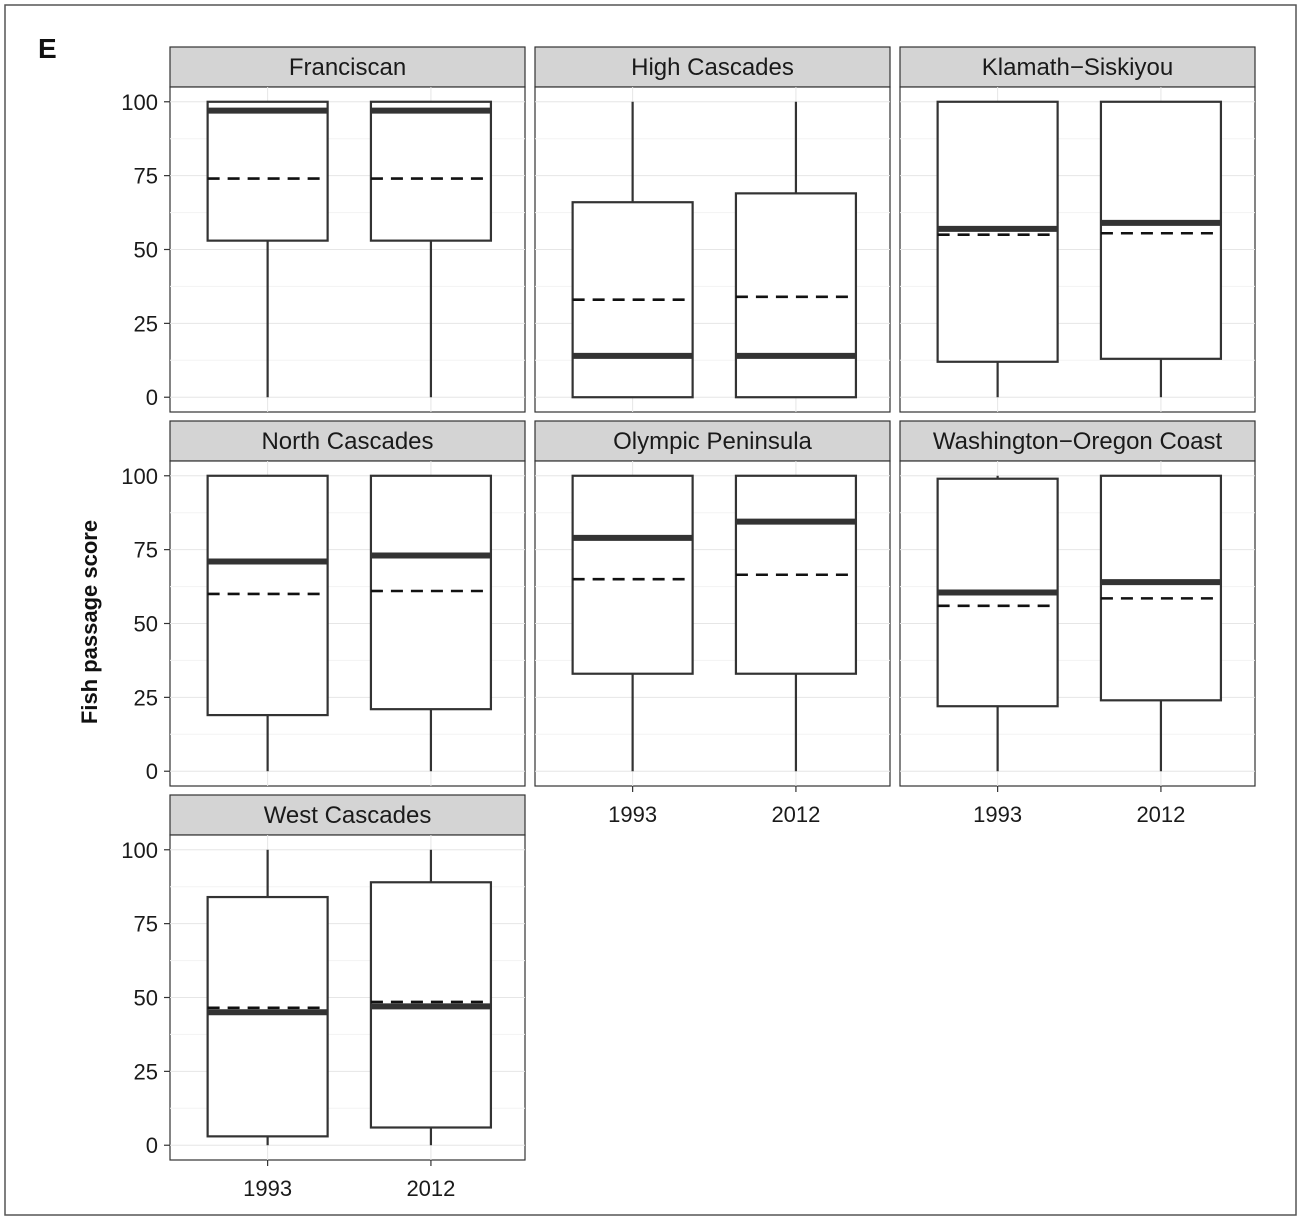 The height and width of the screenshot is (1220, 1302). I want to click on panel-franciscan: Franciscan 0 25 50 75 100, so click(323, 229).